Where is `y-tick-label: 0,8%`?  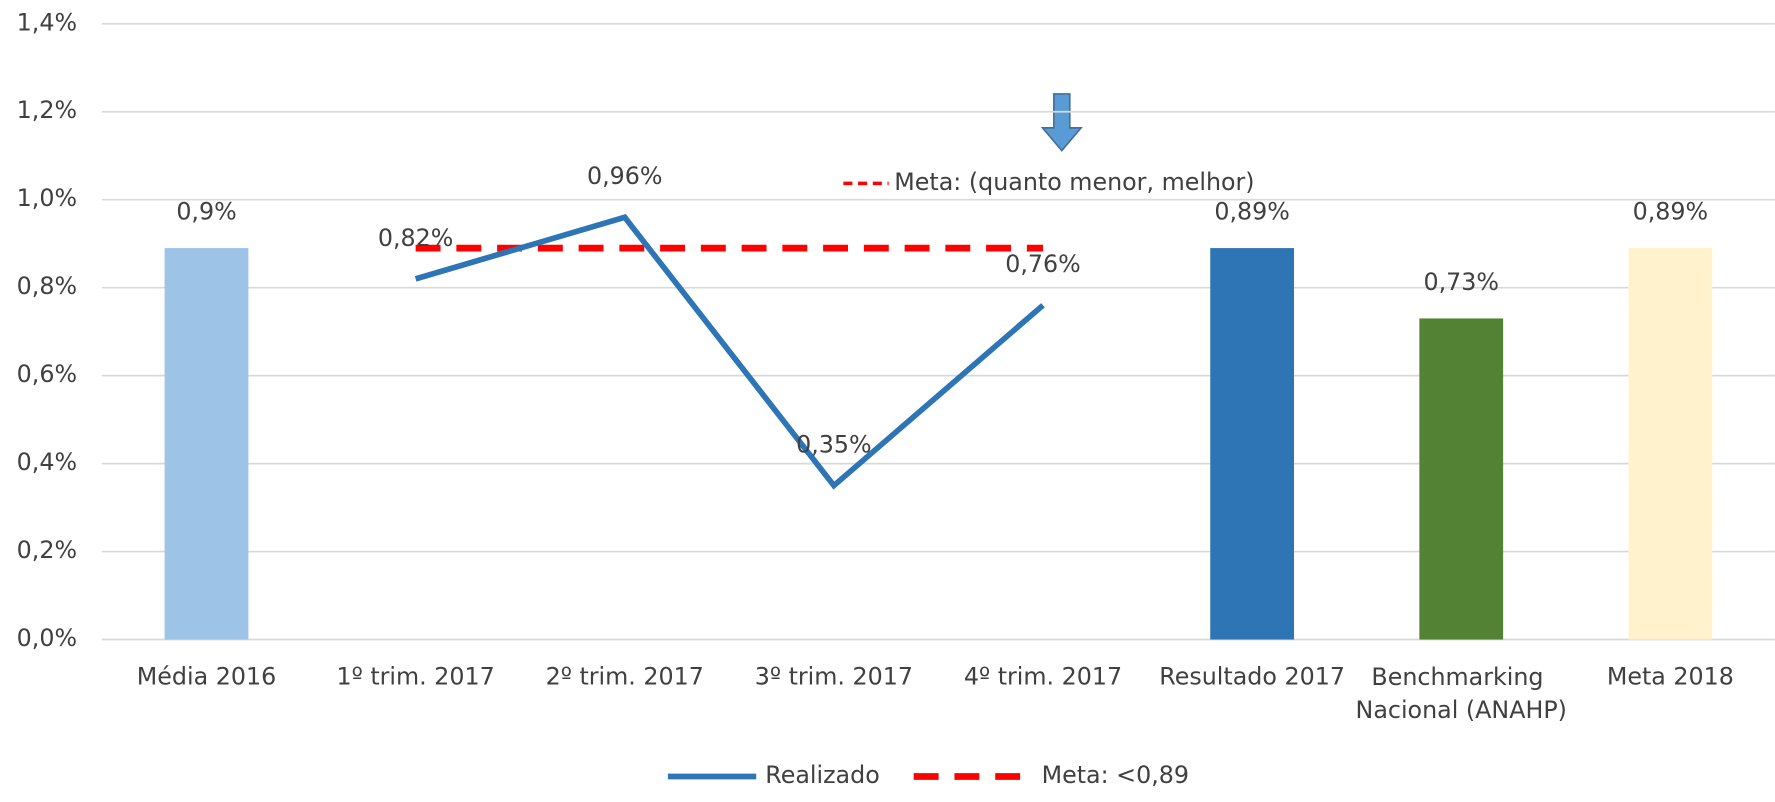
y-tick-label: 0,8% is located at coordinates (47, 286).